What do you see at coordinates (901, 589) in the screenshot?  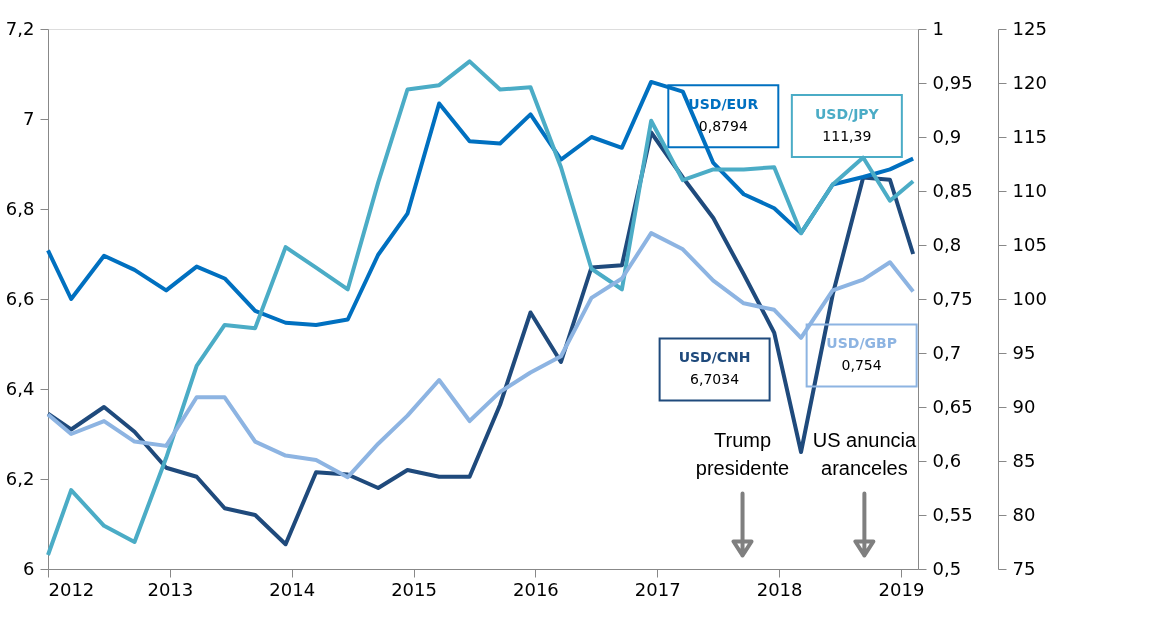 I see `x-tick-label: 2019` at bounding box center [901, 589].